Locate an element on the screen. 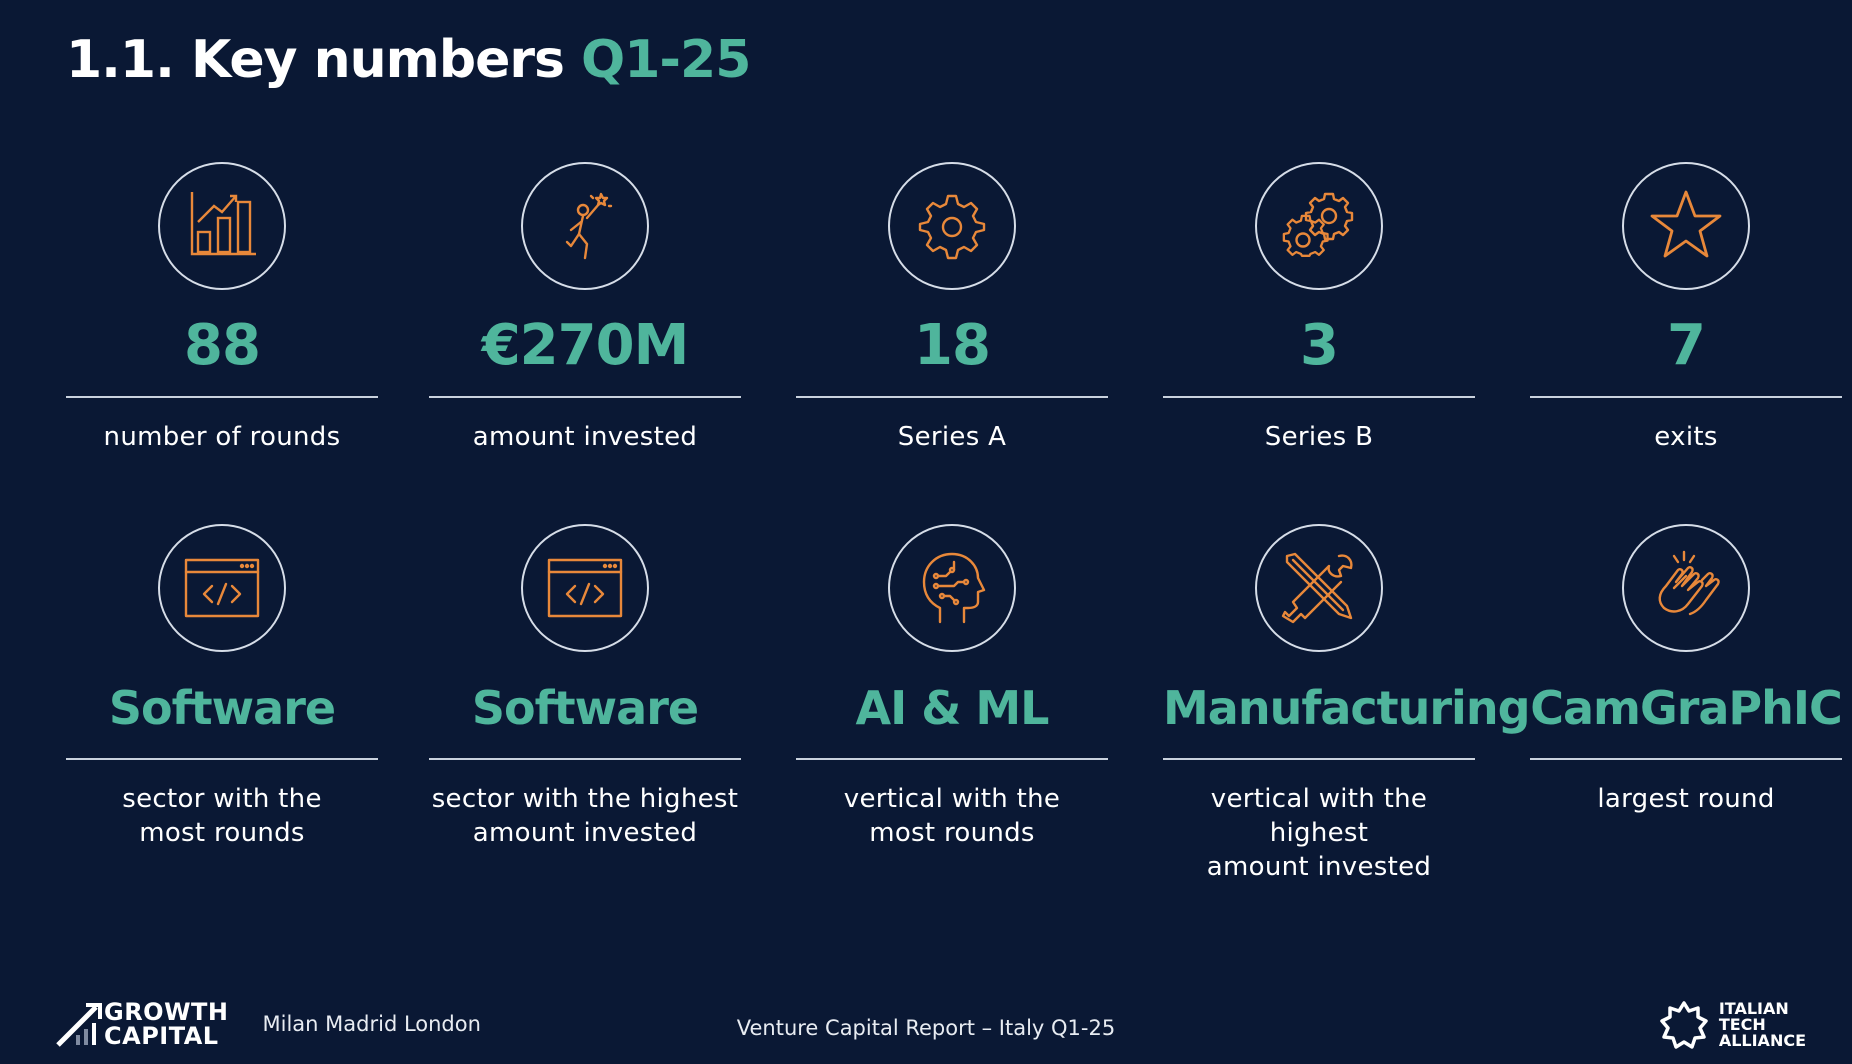 The height and width of the screenshot is (1064, 1852). growth-capital-logo-icon is located at coordinates (79, 1025).